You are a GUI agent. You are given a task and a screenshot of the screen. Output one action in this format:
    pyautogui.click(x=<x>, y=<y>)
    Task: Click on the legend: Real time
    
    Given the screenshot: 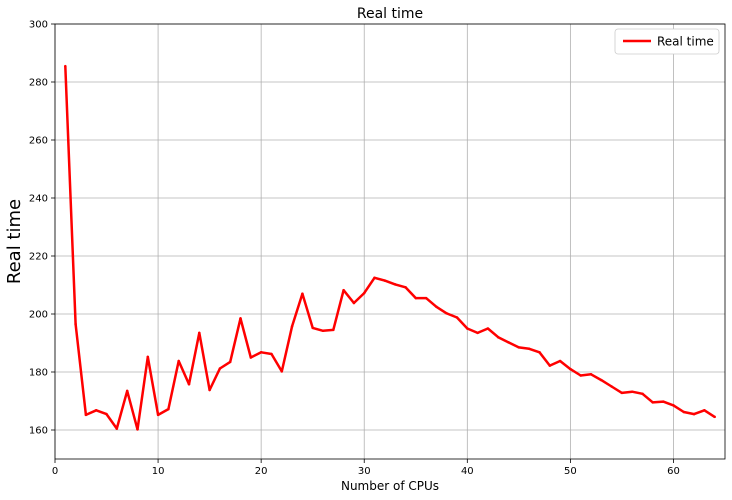 What is the action you would take?
    pyautogui.click(x=667, y=41)
    